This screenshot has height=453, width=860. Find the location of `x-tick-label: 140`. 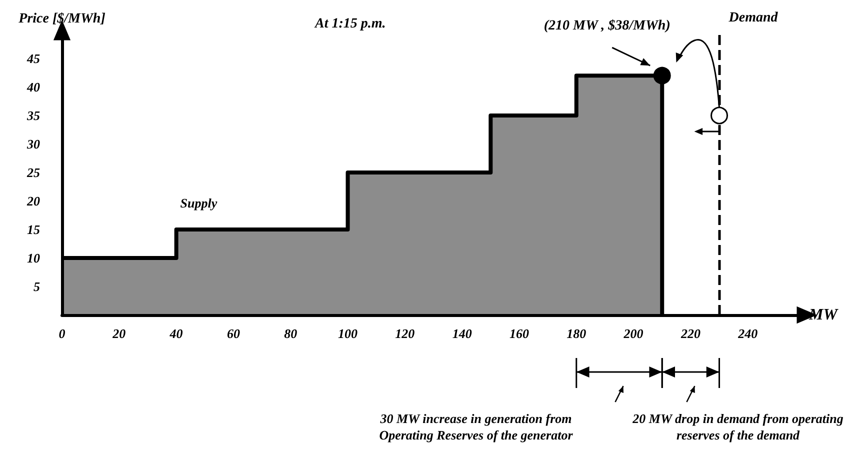

x-tick-label: 140 is located at coordinates (462, 333).